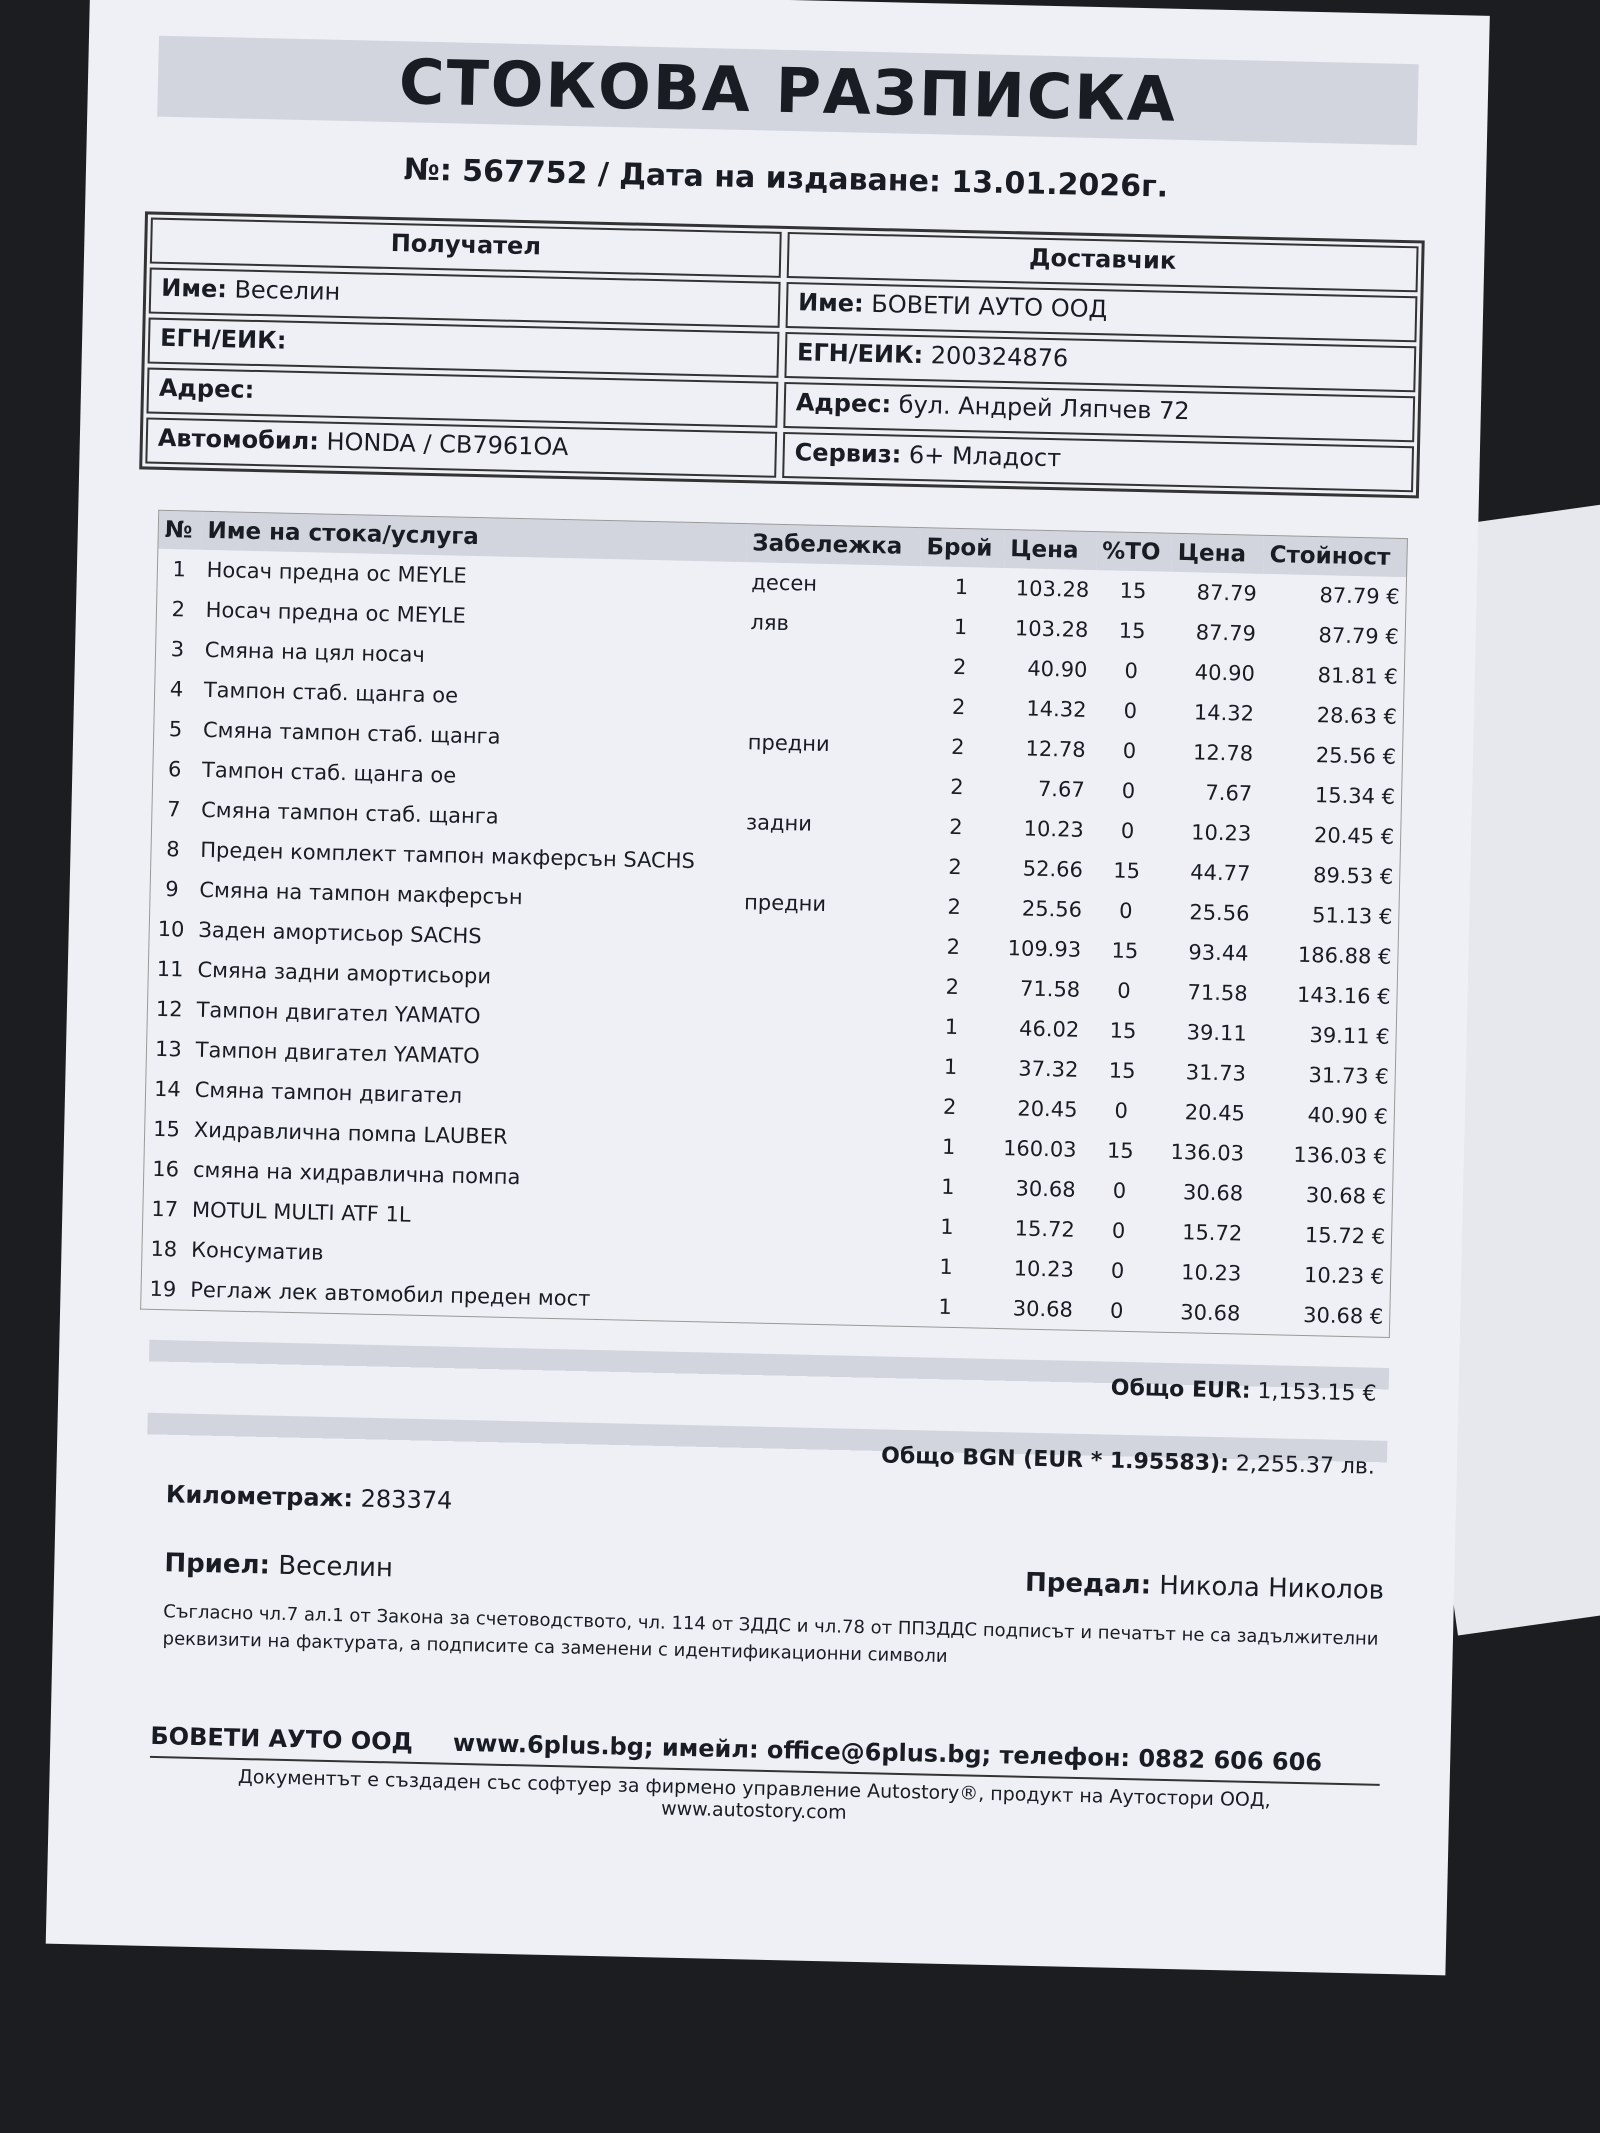 This screenshot has width=1600, height=2133. Describe the element at coordinates (860, 354) in the screenshot. I see `field-label: ЕГН/ЕИК:` at that location.